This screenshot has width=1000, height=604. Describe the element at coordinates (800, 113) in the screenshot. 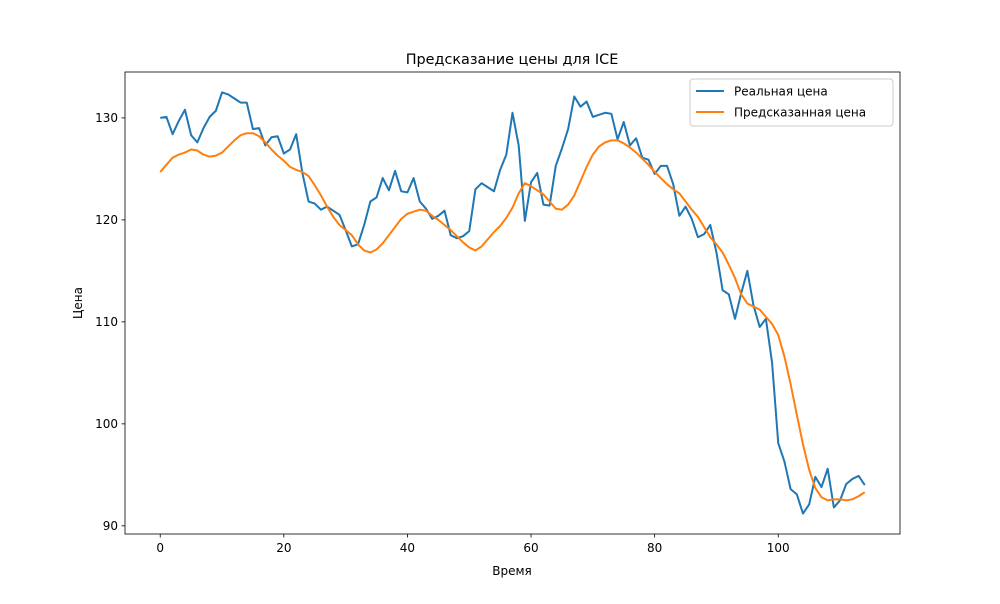

I see `legend-label-predicted: Предсказанная цена` at that location.